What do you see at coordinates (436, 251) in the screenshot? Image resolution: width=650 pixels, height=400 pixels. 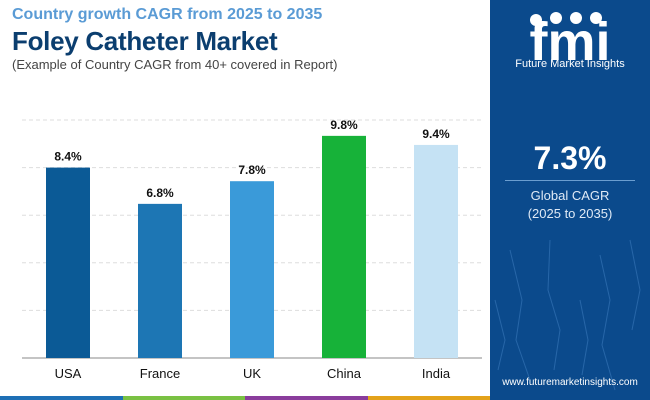 I see `bar-india` at bounding box center [436, 251].